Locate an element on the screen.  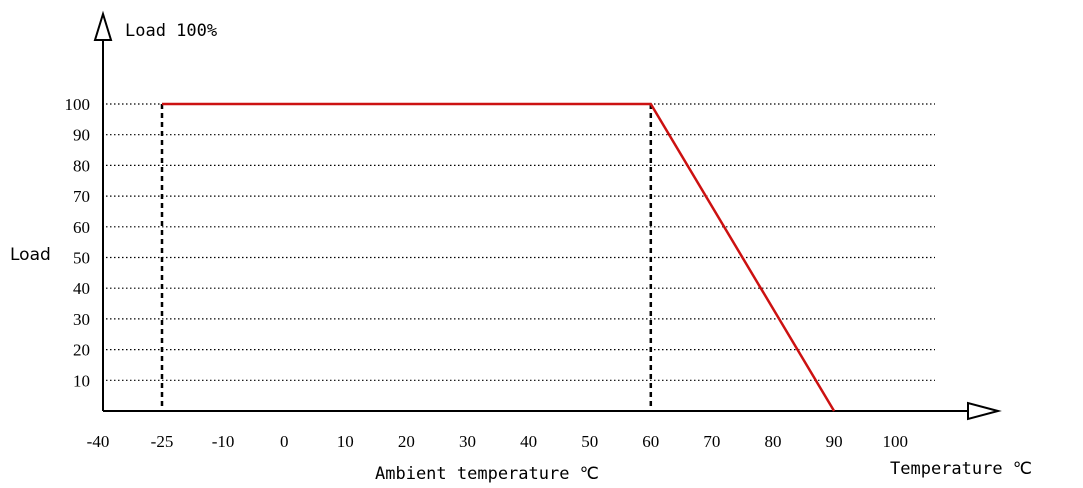
y-tick-label: 60 is located at coordinates (81, 227).